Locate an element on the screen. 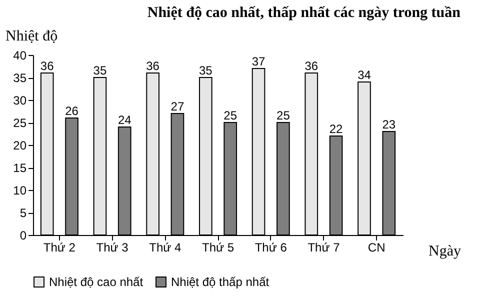  data-label: 37 is located at coordinates (259, 61).